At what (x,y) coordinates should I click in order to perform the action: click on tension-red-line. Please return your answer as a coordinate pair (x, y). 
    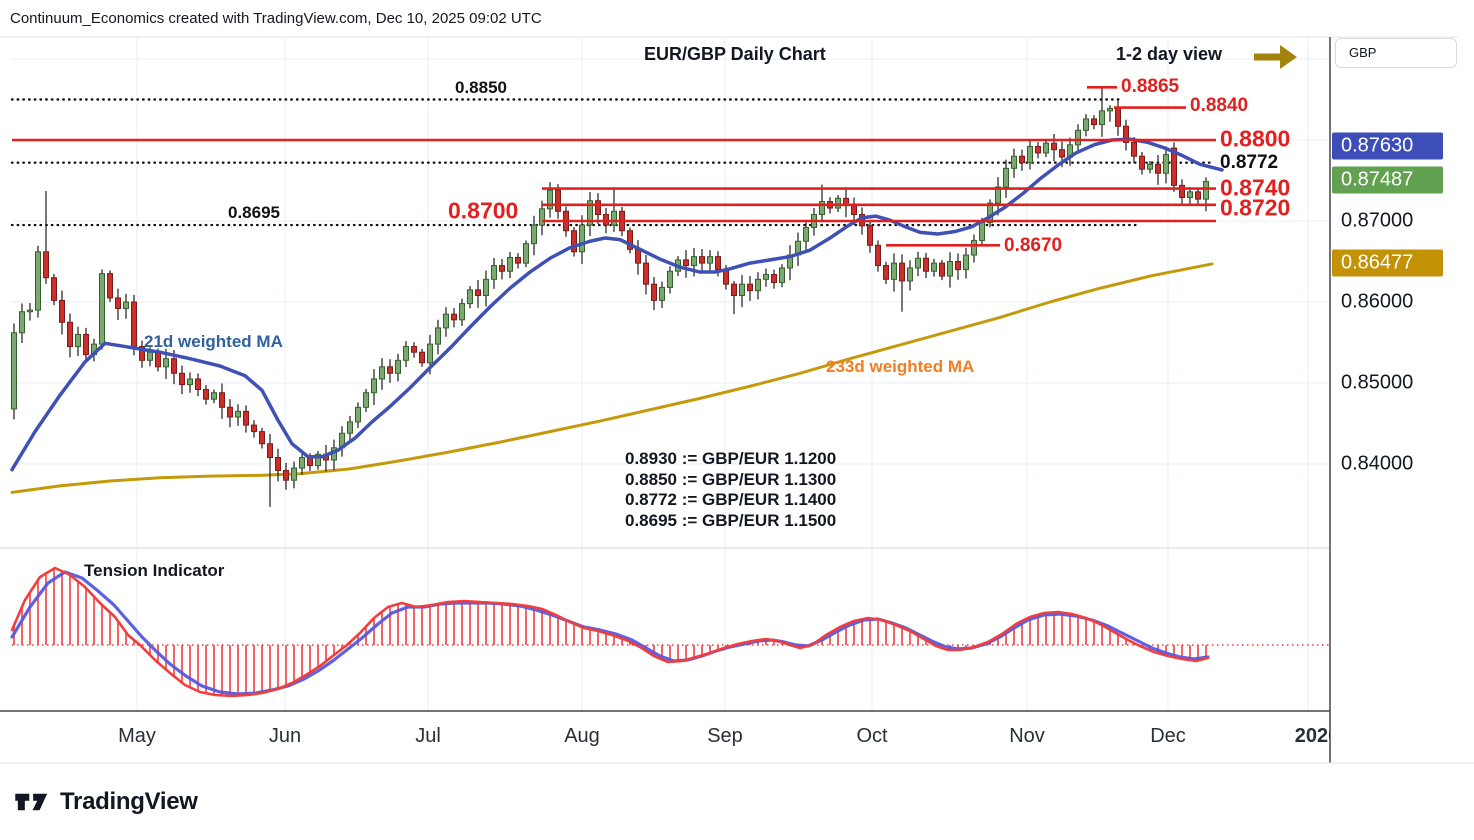
    Looking at the image, I should click on (610, 632).